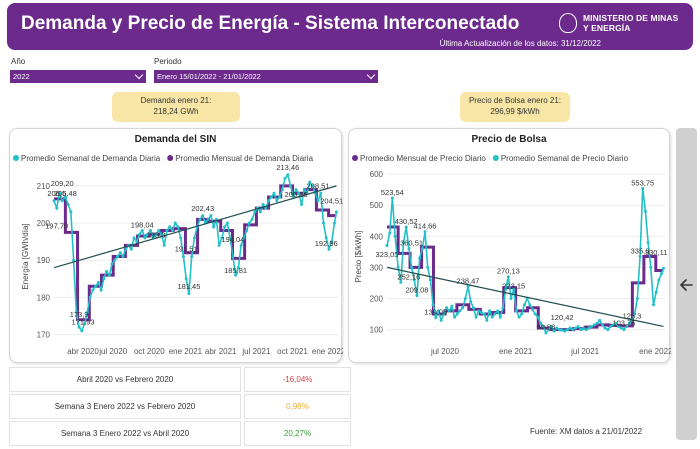  I want to click on data-label: 206,26, so click(296, 194).